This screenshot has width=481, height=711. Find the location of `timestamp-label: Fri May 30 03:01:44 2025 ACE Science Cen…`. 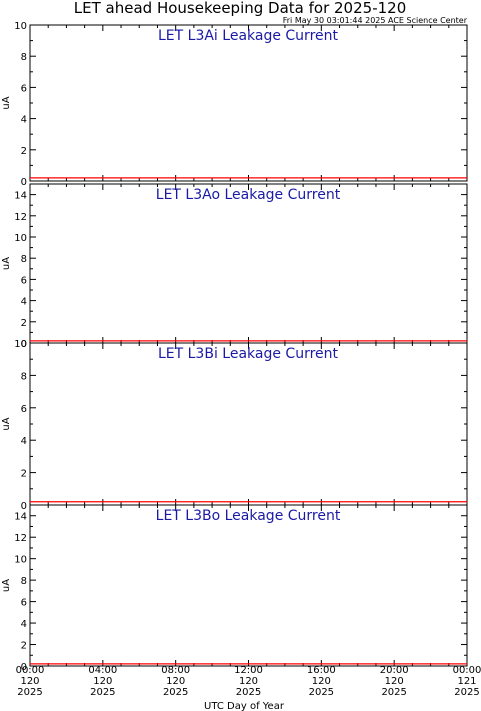

timestamp-label: Fri May 30 03:01:44 2025 ACE Science Cen… is located at coordinates (375, 20).